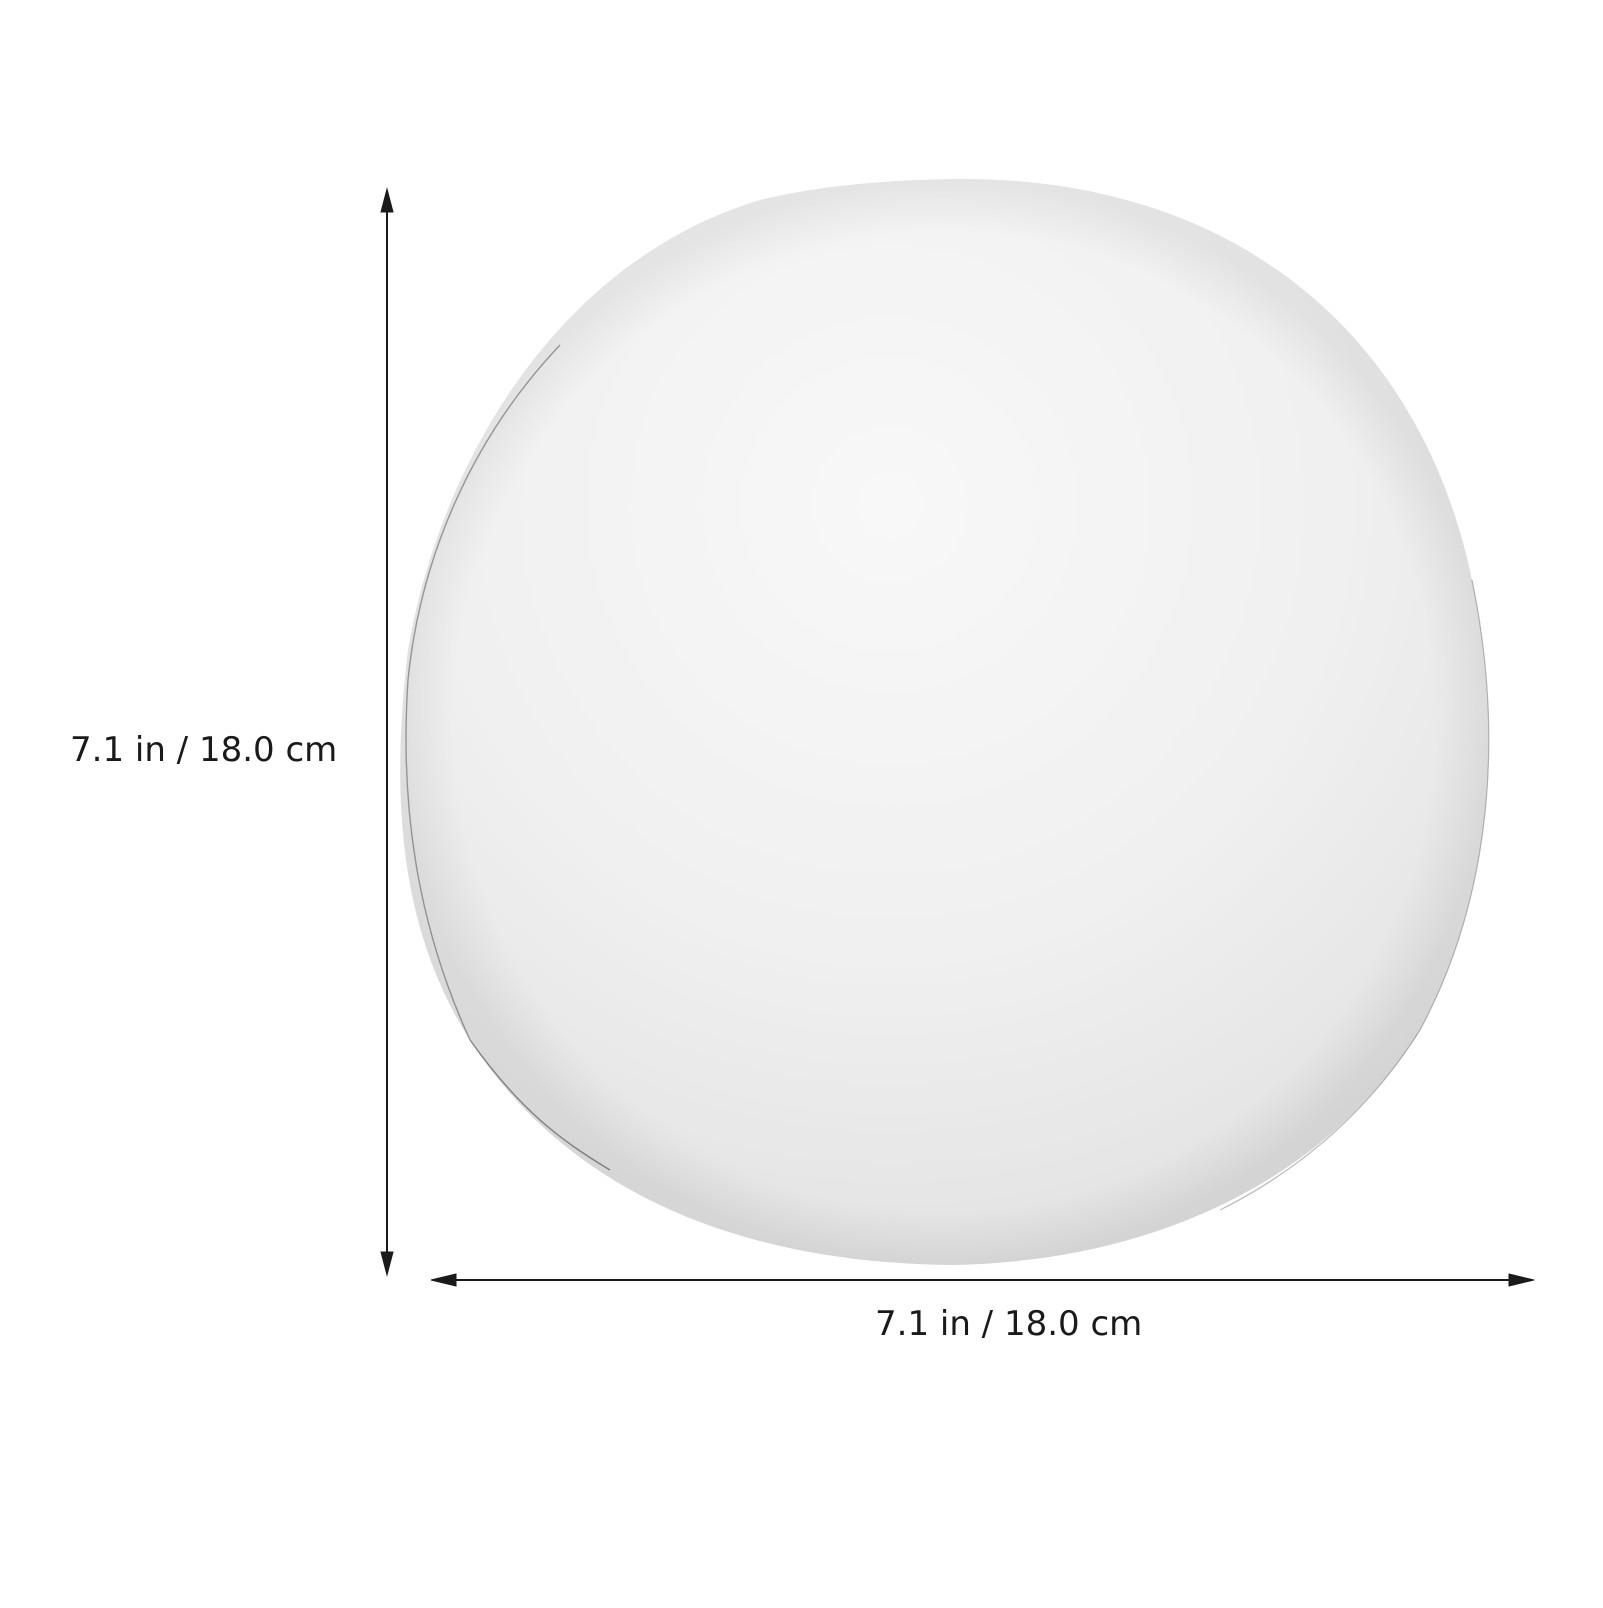  Describe the element at coordinates (483, 692) in the screenshot. I see `sphere-left-edge` at that location.